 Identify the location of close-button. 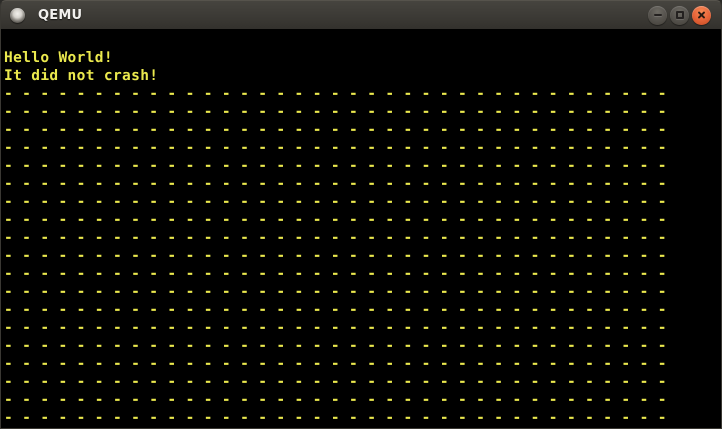
(701, 15).